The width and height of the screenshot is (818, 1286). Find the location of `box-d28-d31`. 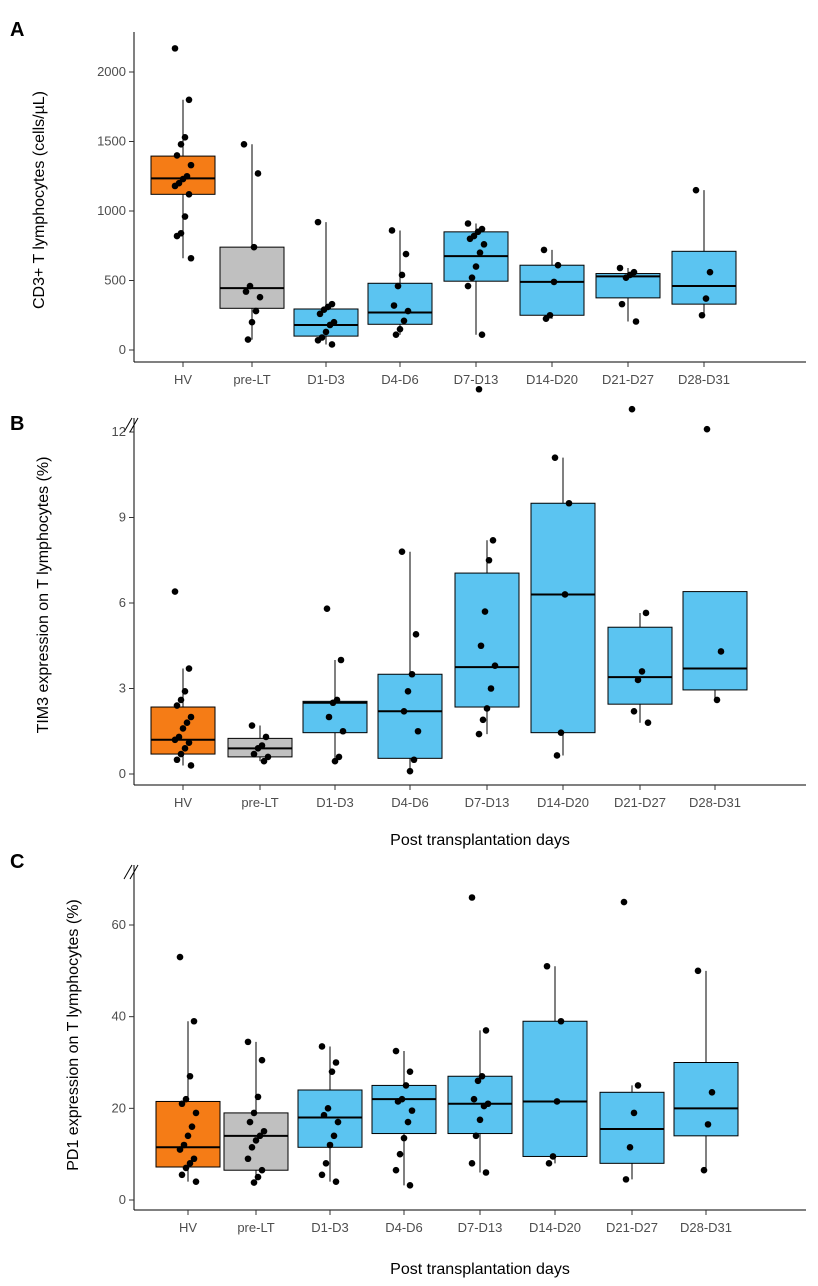

box-d28-d31 is located at coordinates (704, 277).